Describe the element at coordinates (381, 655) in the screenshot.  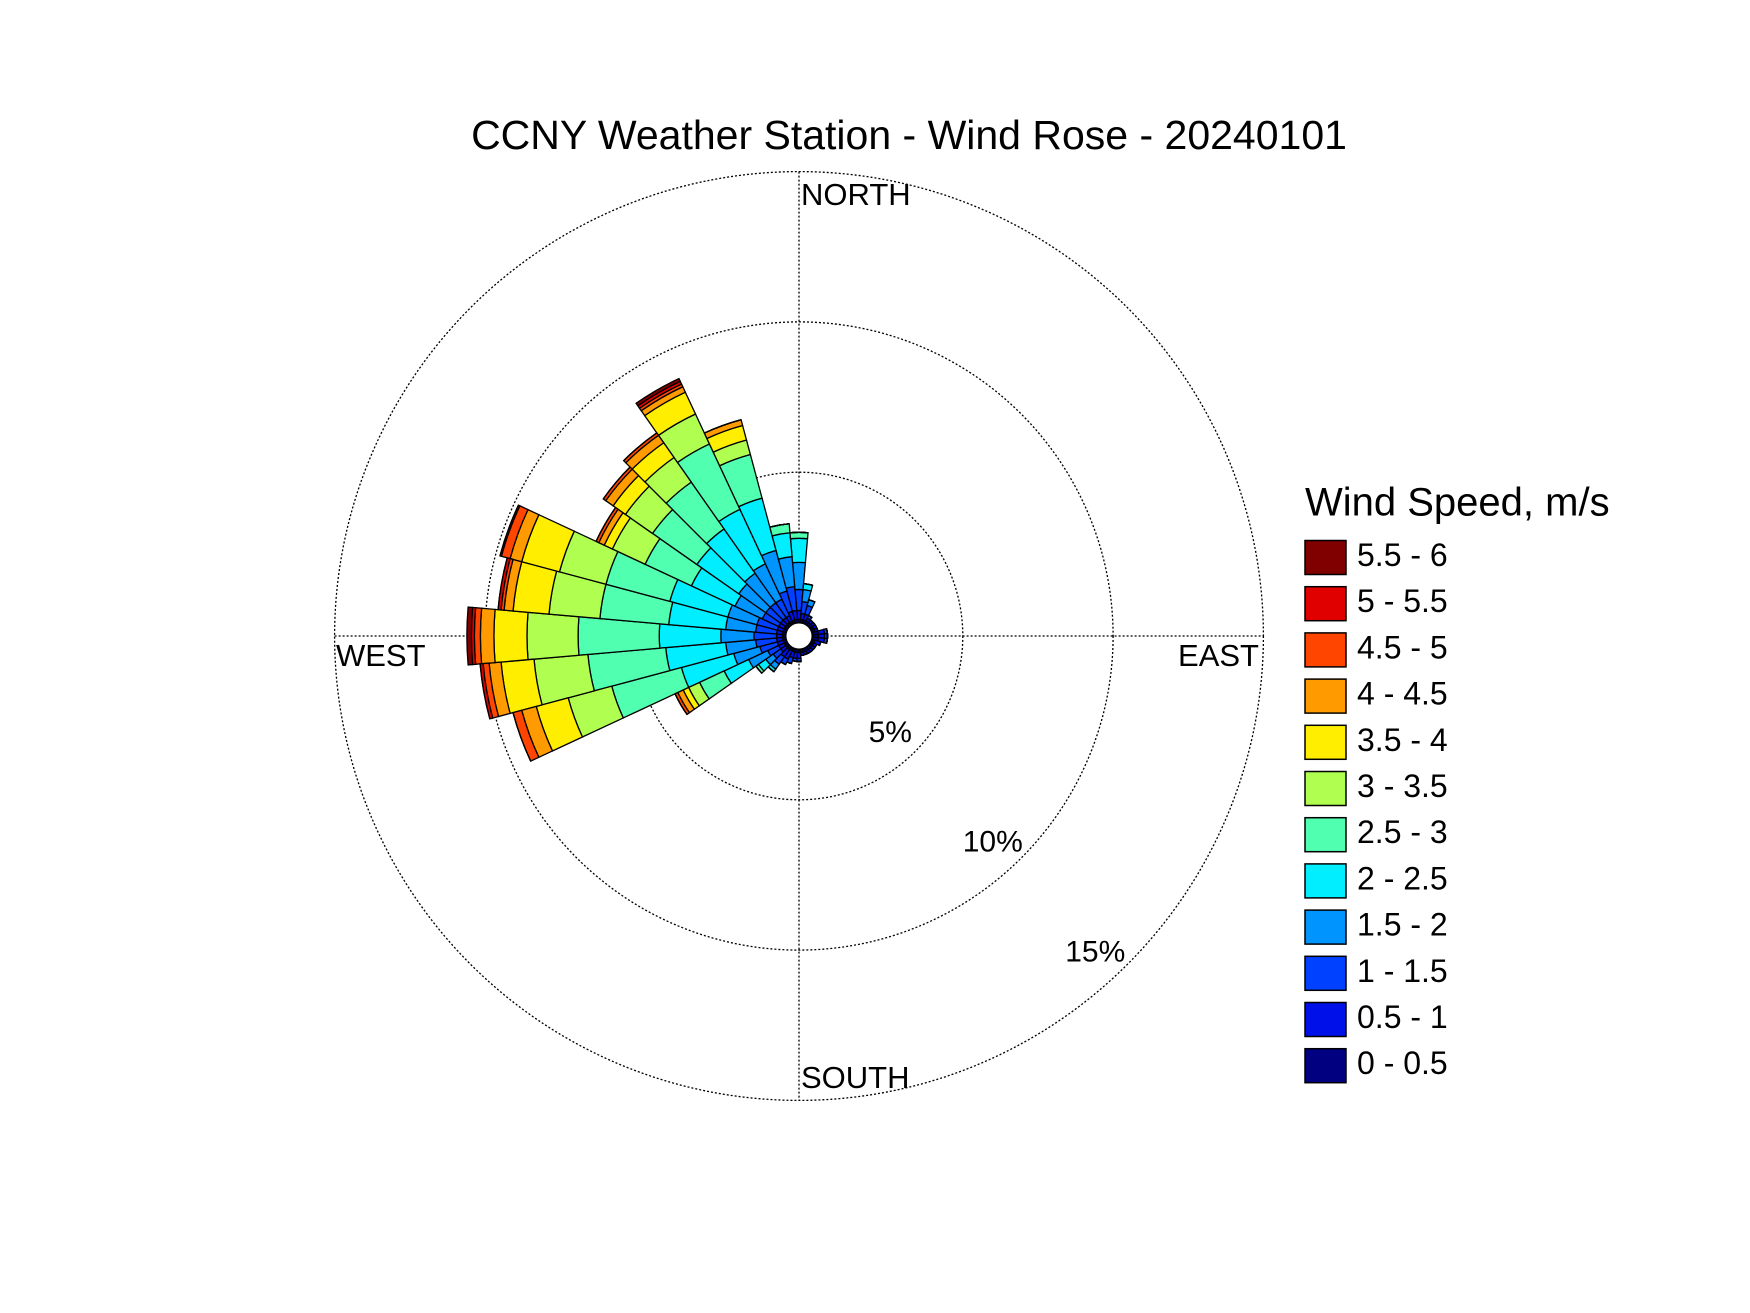
I see `compass-label: WEST` at that location.